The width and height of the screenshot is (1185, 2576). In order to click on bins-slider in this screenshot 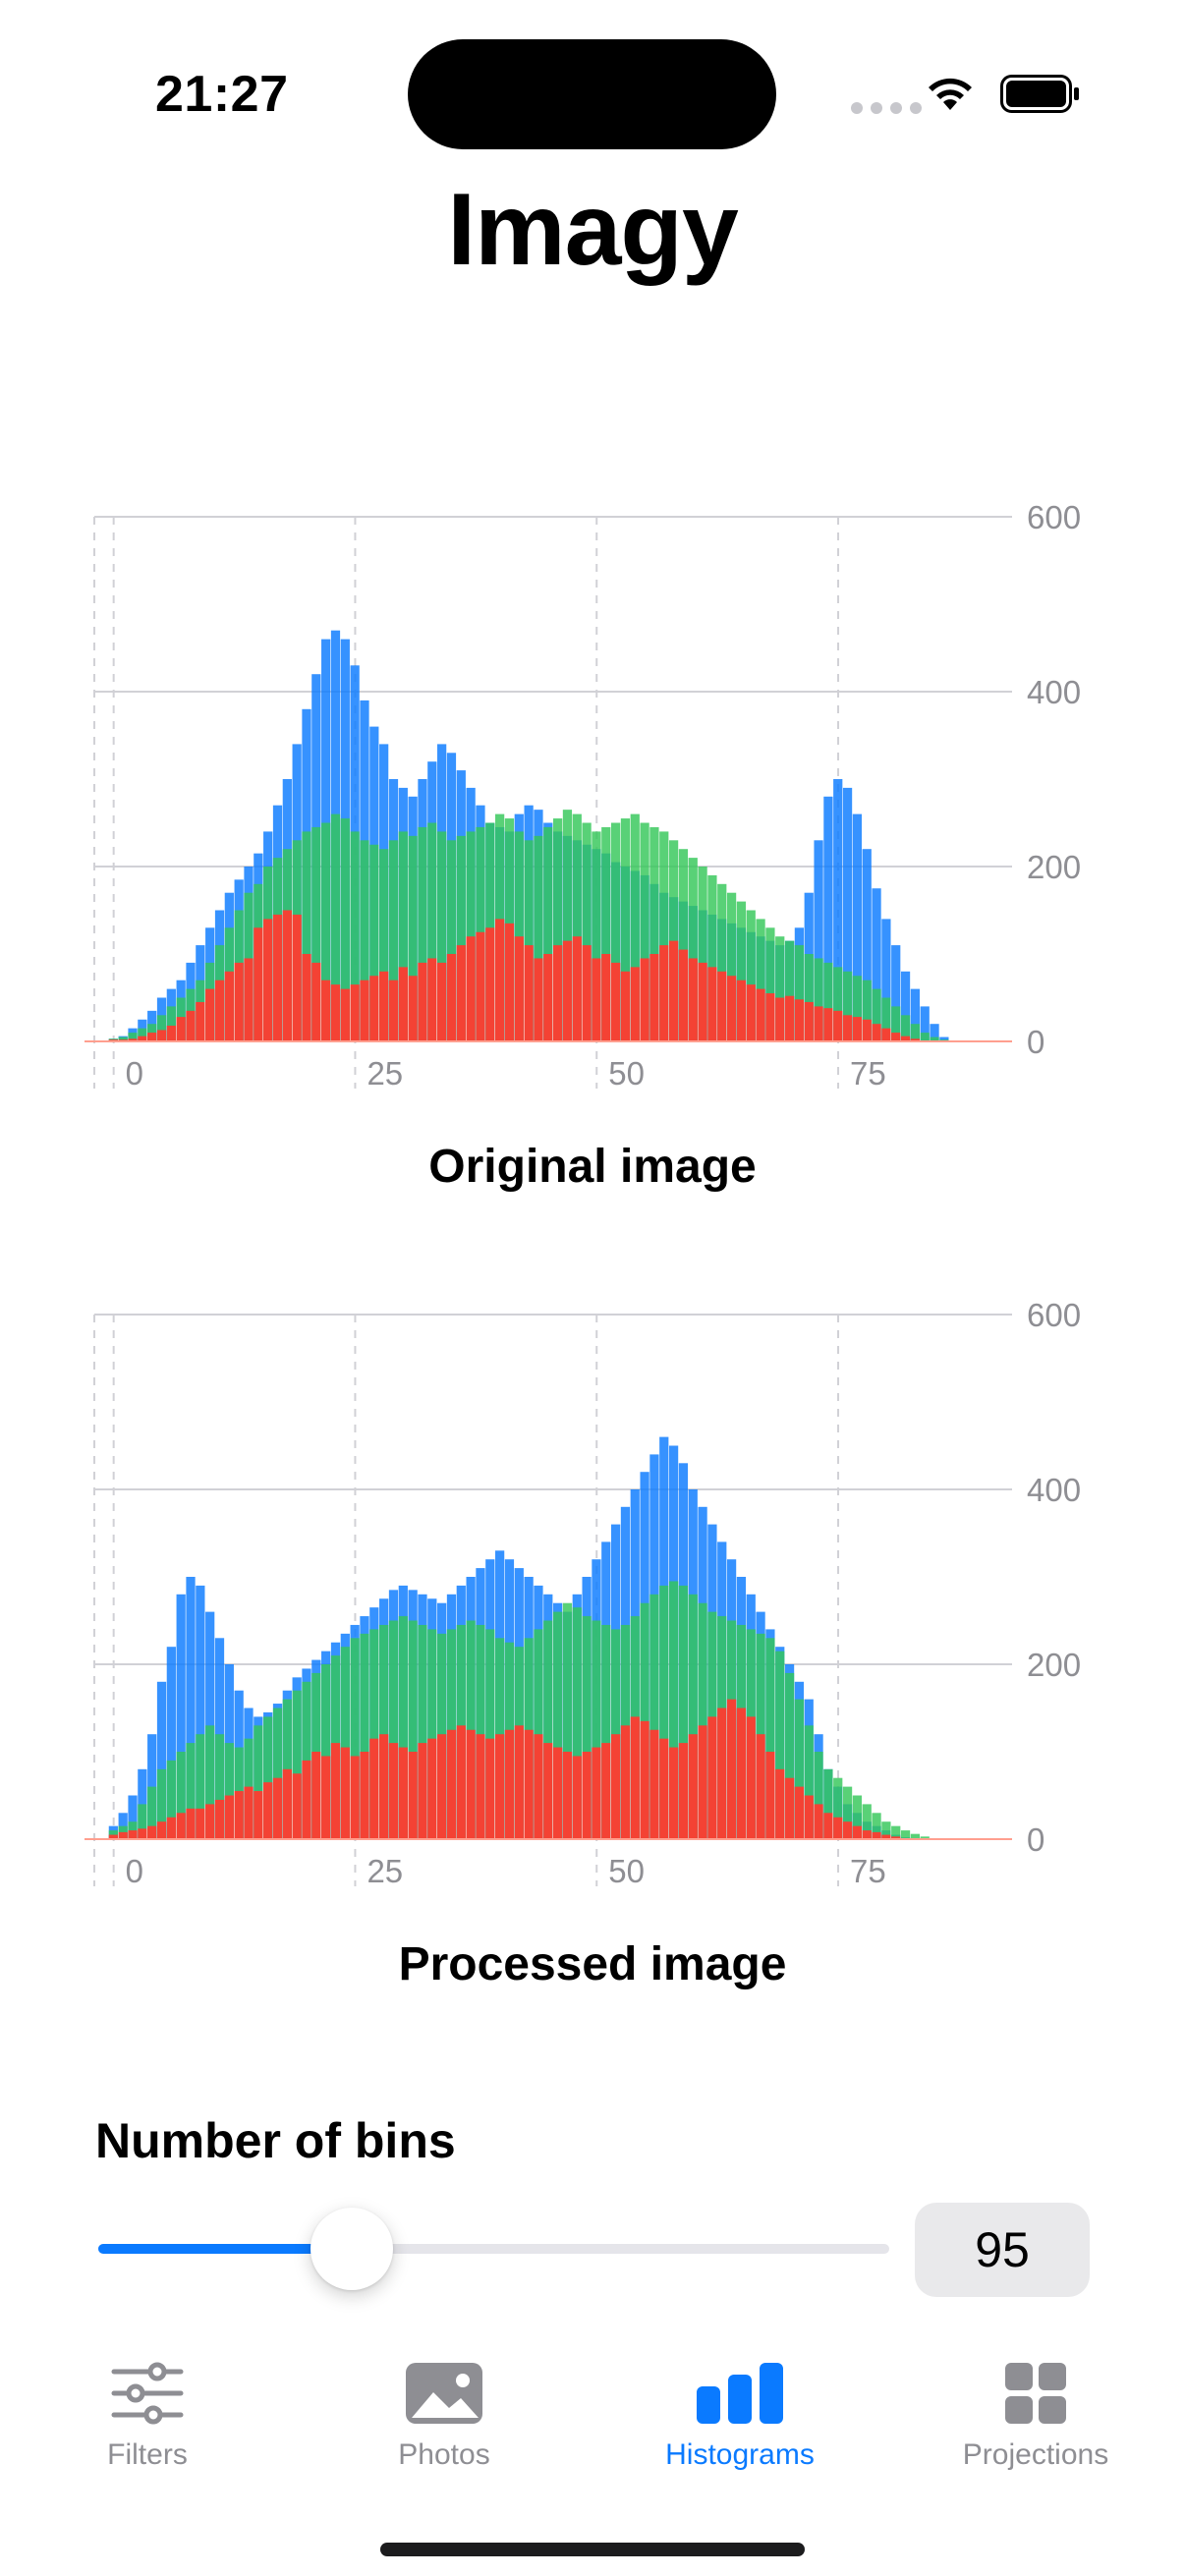, I will do `click(494, 2249)`.